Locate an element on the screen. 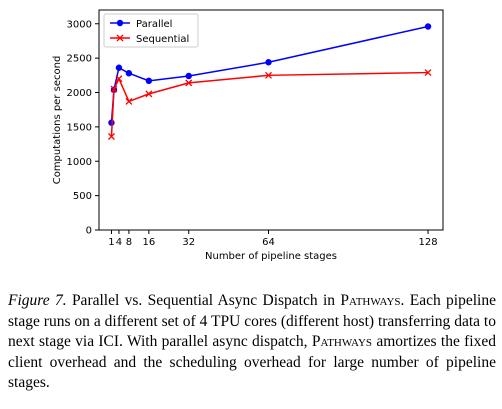 This screenshot has width=502, height=409. y-tick-label: 2500 is located at coordinates (79, 59).